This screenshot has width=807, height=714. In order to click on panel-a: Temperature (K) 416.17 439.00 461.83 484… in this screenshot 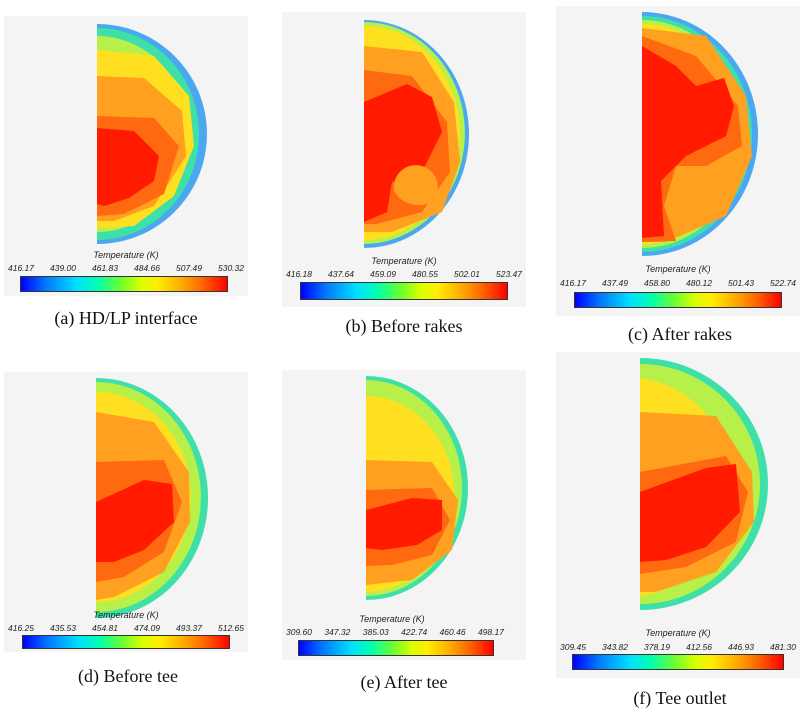, I will do `click(126, 156)`.